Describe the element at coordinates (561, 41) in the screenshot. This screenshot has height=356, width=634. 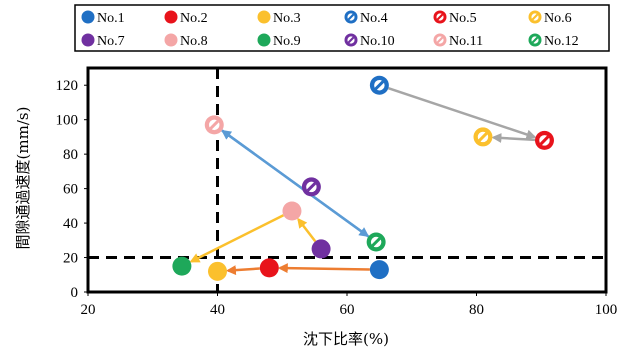
I see `legend-label: No.12` at that location.